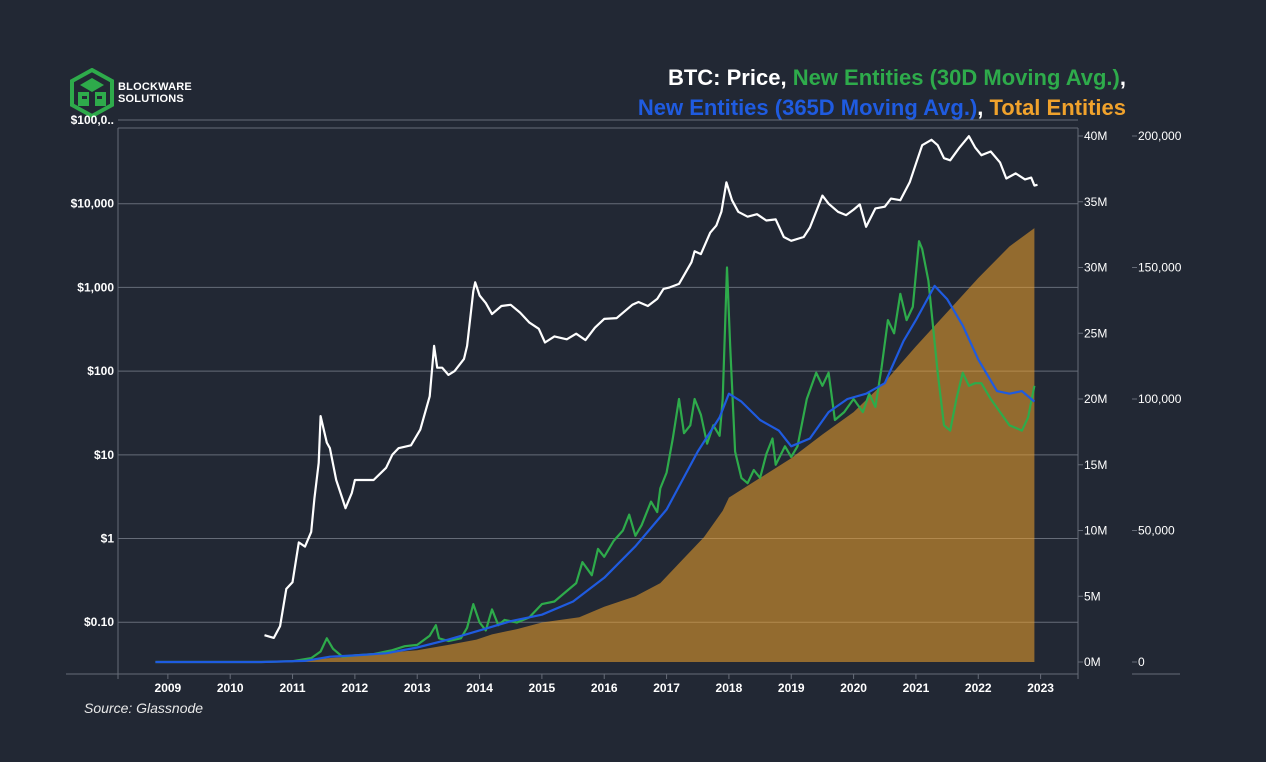 The height and width of the screenshot is (762, 1266). I want to click on total-entities-tick-label: 15M, so click(1095, 465).